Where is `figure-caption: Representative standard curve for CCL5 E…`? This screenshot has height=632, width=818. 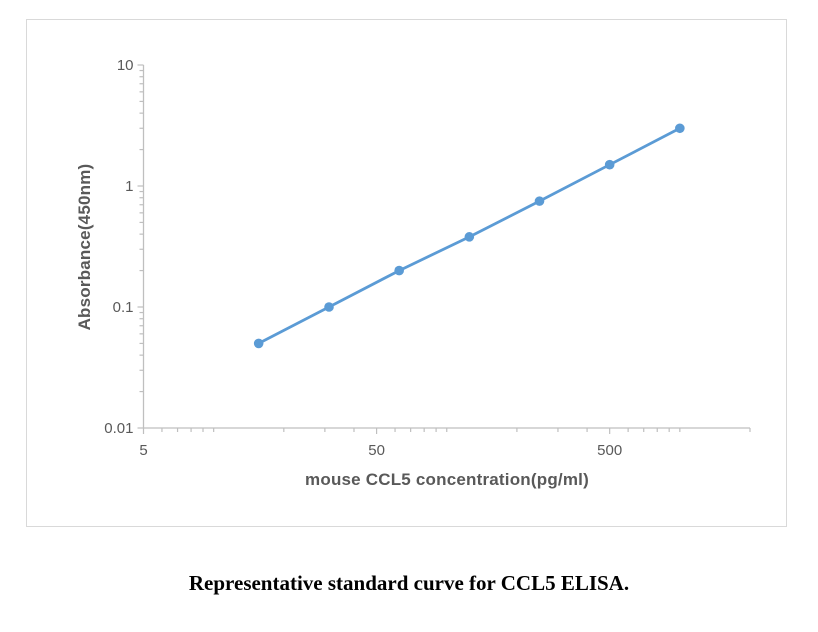 figure-caption: Representative standard curve for CCL5 E… is located at coordinates (409, 583).